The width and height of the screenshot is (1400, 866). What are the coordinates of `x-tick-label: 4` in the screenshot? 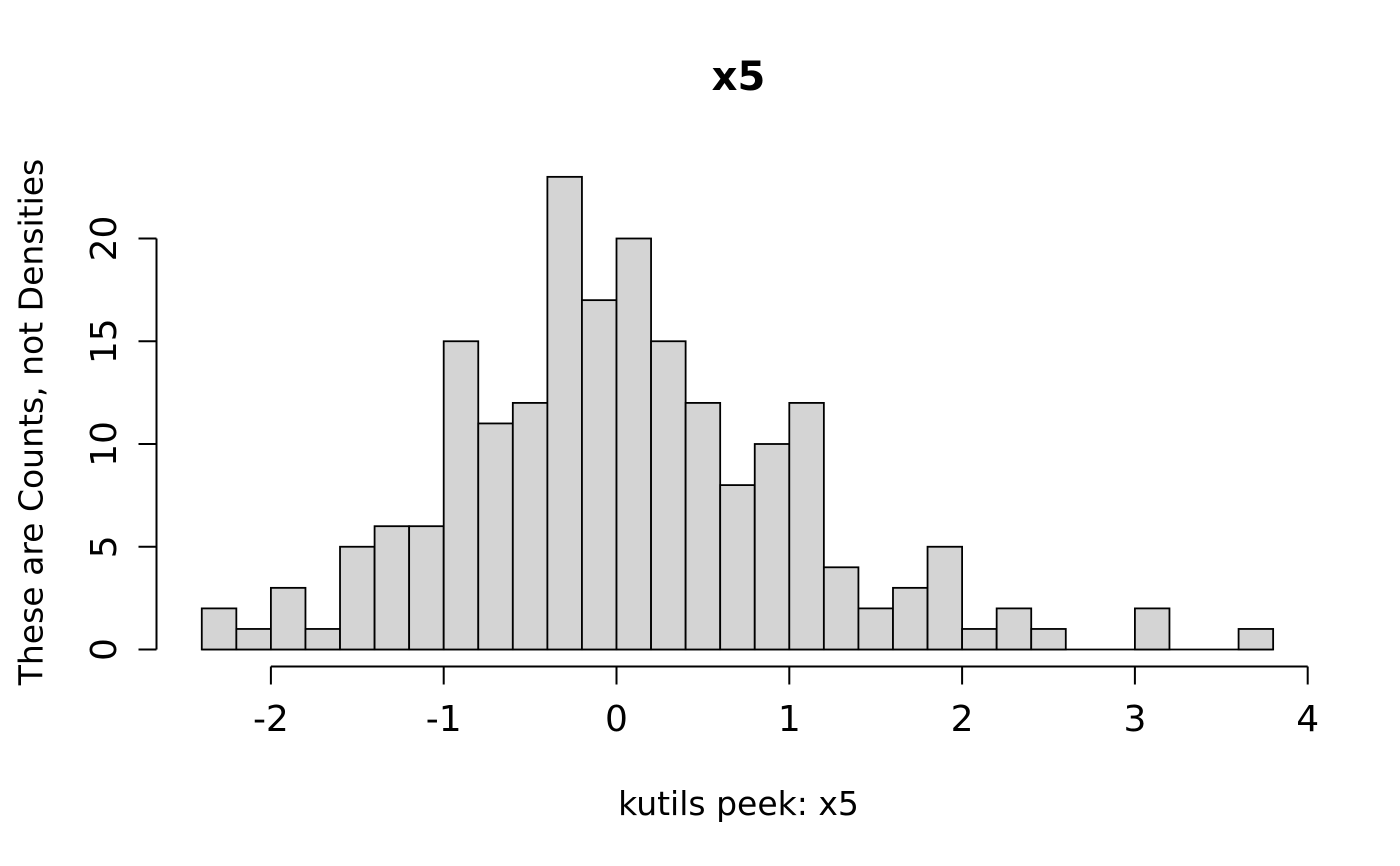 It's located at (1307, 719).